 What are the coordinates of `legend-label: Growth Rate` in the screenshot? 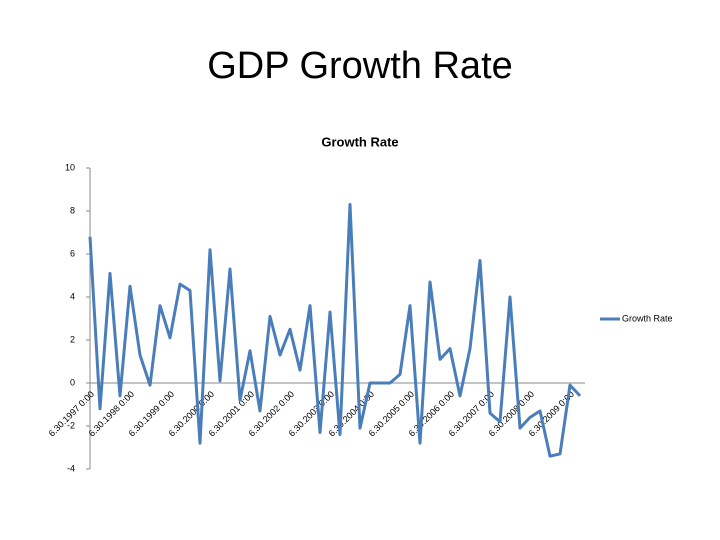 It's located at (647, 318).